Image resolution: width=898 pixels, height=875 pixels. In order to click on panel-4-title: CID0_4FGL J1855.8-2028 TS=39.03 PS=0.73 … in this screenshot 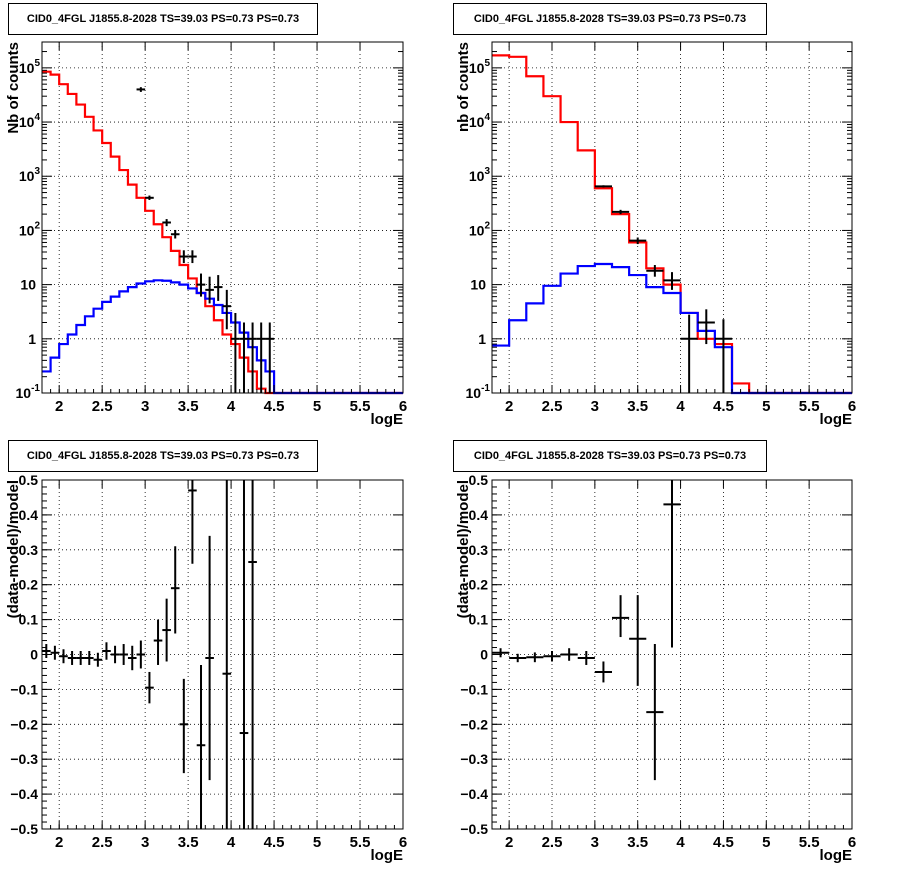, I will do `click(610, 456)`.